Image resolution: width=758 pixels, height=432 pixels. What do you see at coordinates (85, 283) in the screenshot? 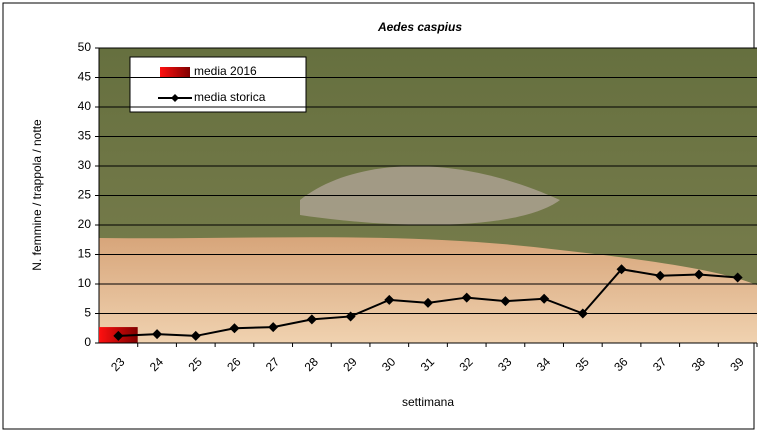
I see `y-tick-label: 10` at bounding box center [85, 283].